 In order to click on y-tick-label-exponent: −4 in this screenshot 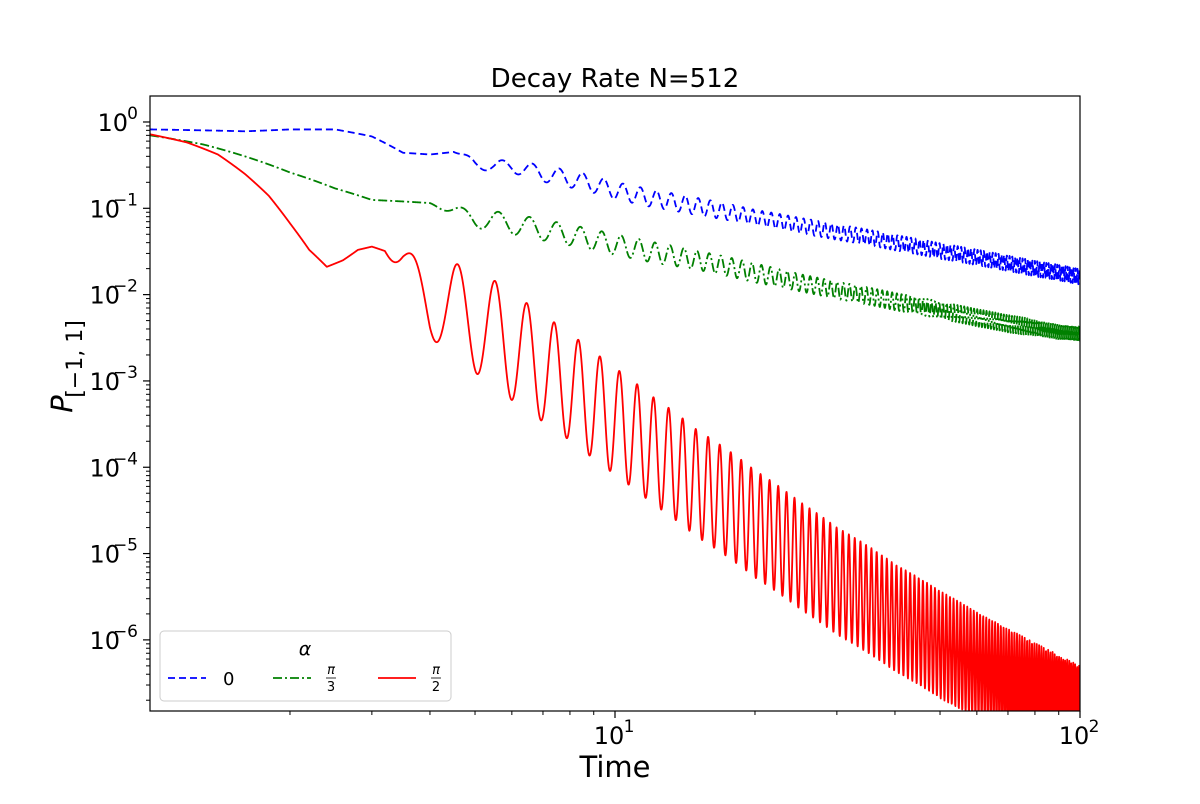, I will do `click(125, 459)`.